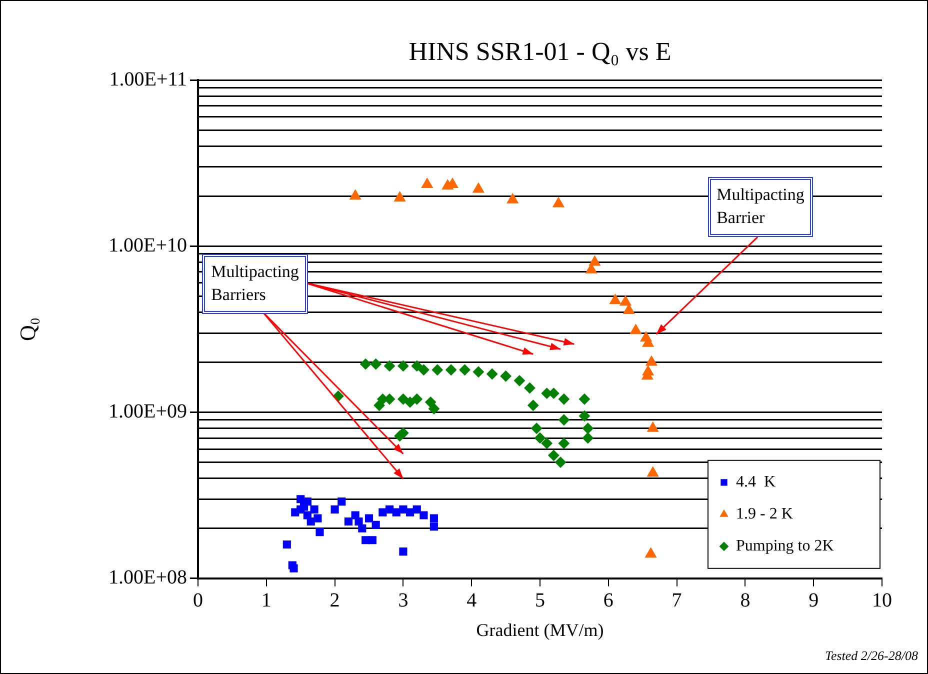 This screenshot has height=674, width=928. What do you see at coordinates (540, 630) in the screenshot?
I see `x-axis-title: Gradient (MV/m)` at bounding box center [540, 630].